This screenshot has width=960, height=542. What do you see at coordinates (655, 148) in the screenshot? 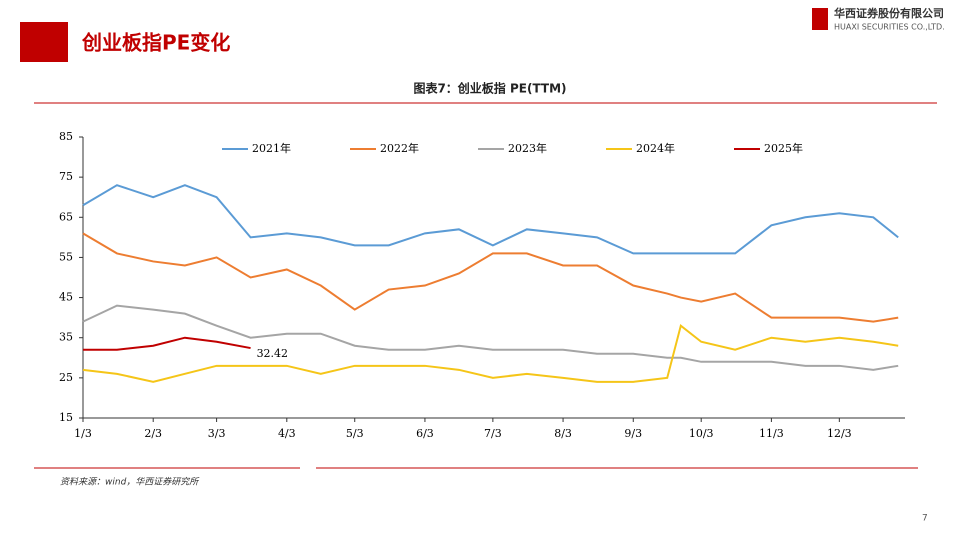
I see `legend-label: 2024年` at bounding box center [655, 148].